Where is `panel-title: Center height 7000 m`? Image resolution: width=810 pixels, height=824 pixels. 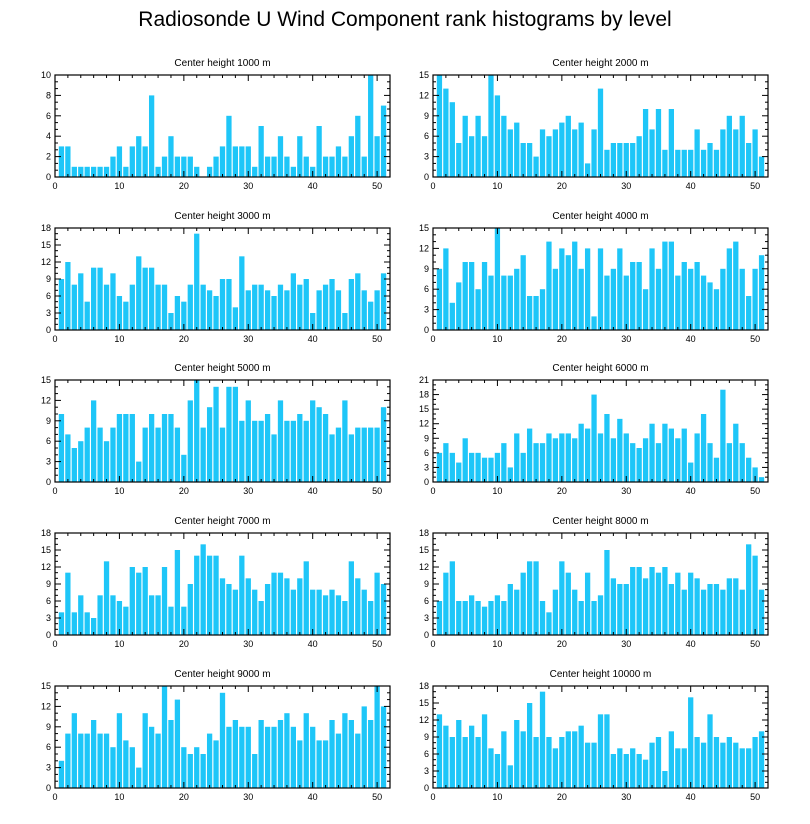 panel-title: Center height 7000 m is located at coordinates (222, 521).